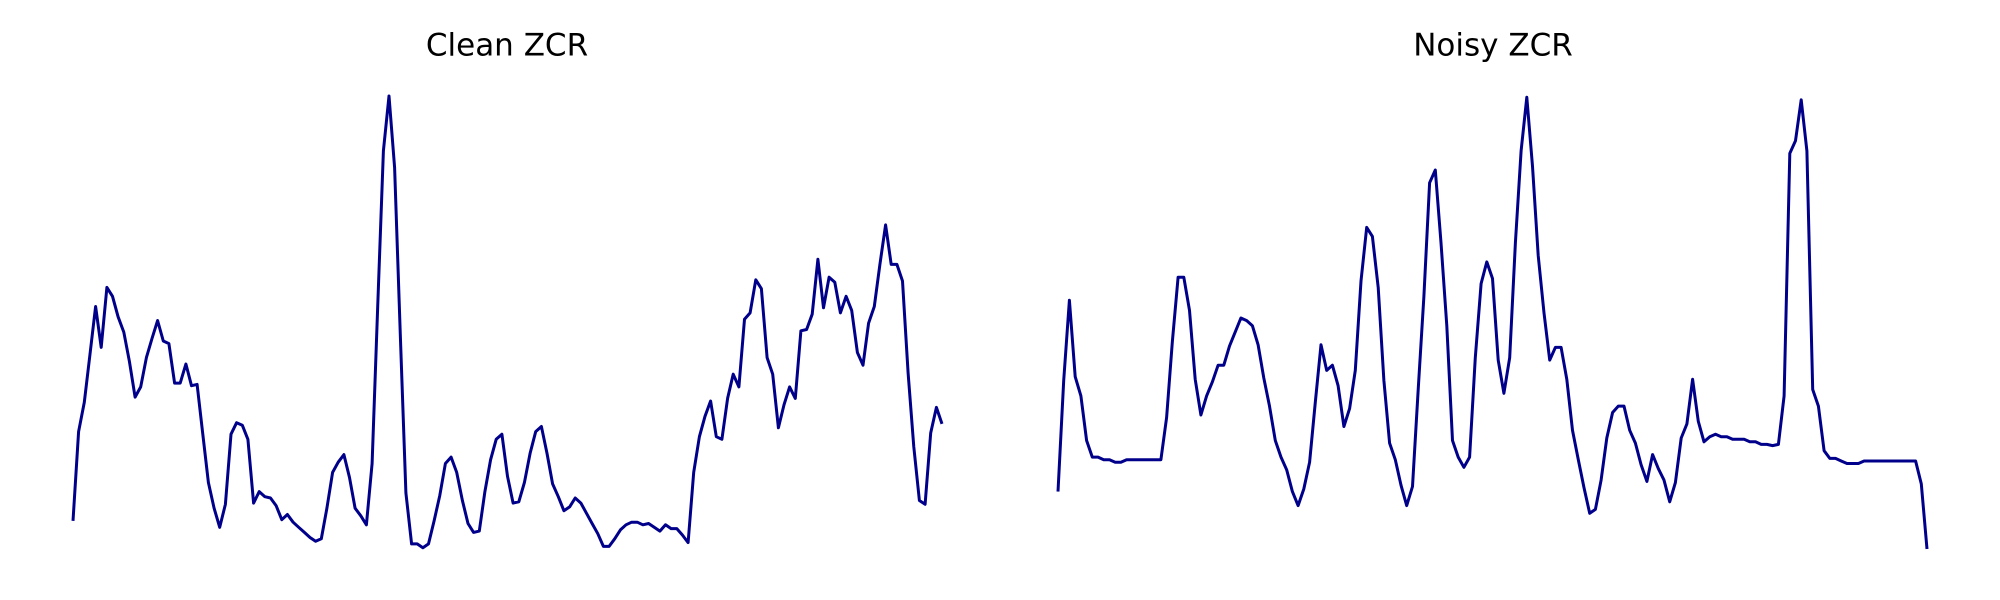  I want to click on chart-title: Noisy ZCR, so click(1493, 46).